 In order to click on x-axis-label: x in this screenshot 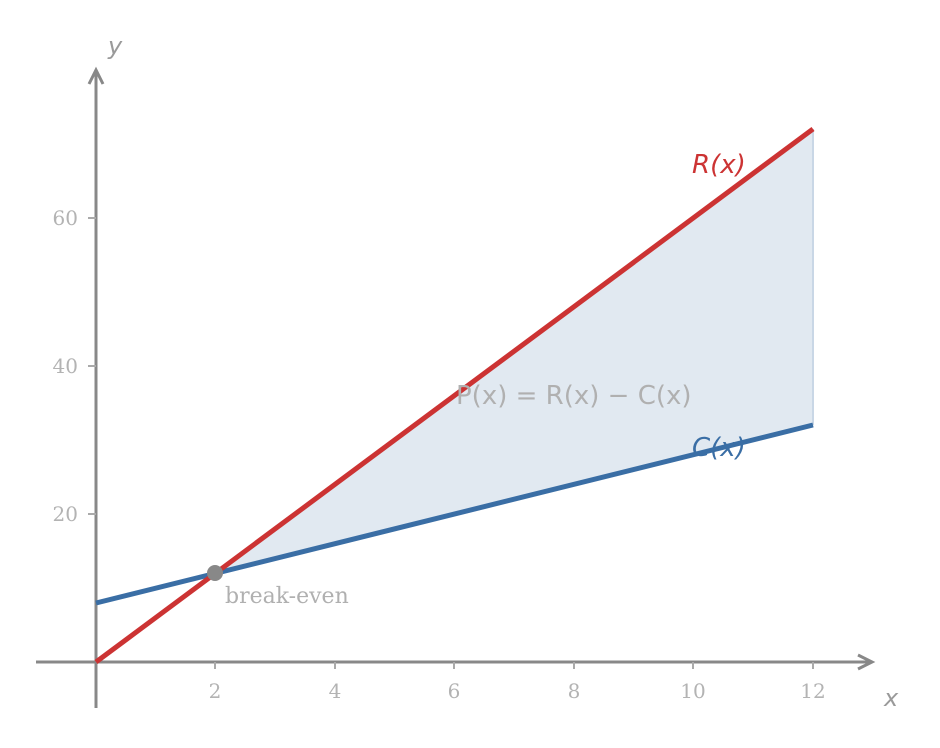, I will do `click(891, 698)`.